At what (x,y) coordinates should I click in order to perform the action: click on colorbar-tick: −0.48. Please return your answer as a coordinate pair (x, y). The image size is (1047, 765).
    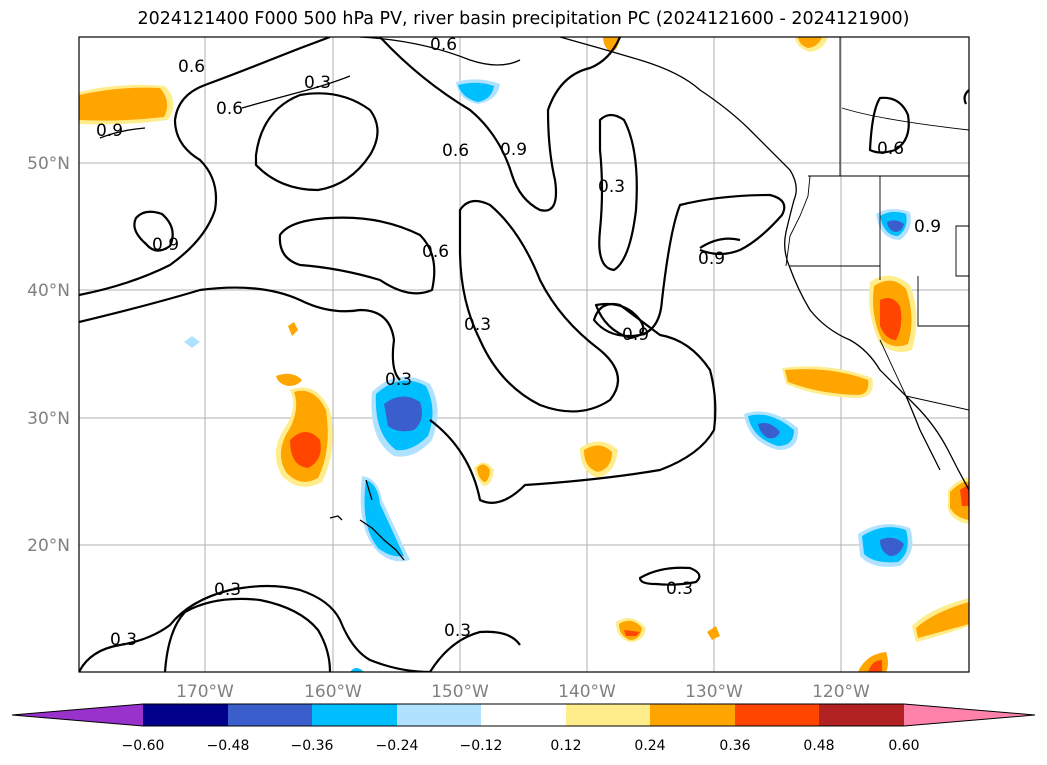
    Looking at the image, I should click on (228, 746).